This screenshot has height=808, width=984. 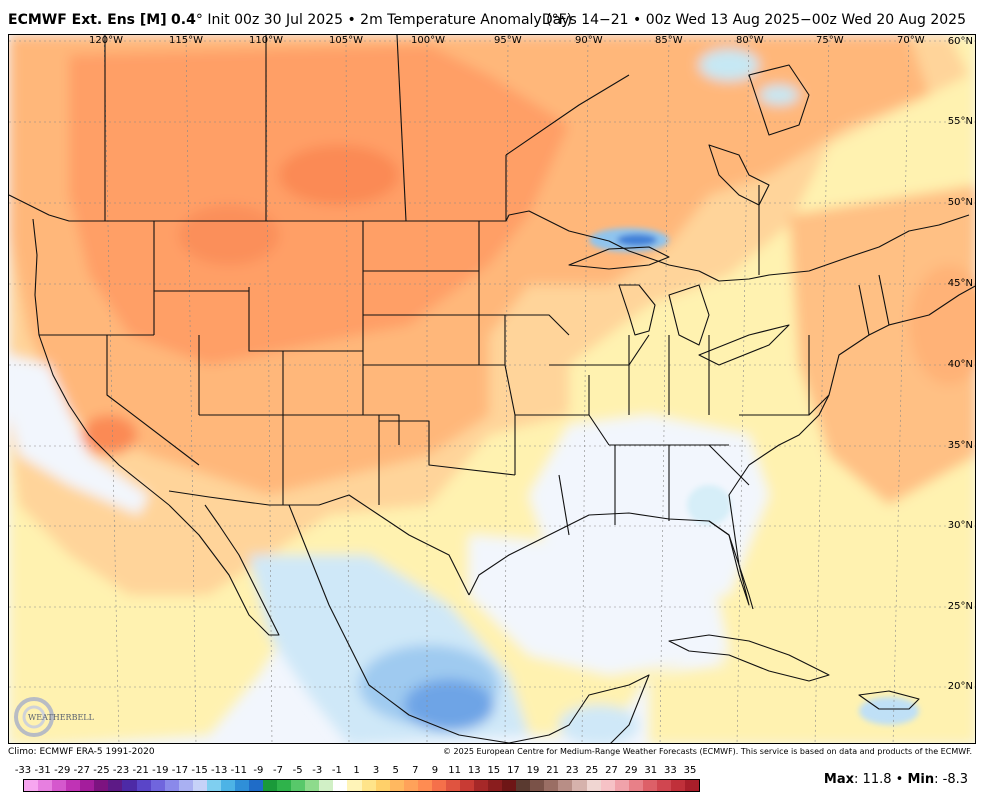 What do you see at coordinates (960, 283) in the screenshot?
I see `lat-label: 45°N` at bounding box center [960, 283].